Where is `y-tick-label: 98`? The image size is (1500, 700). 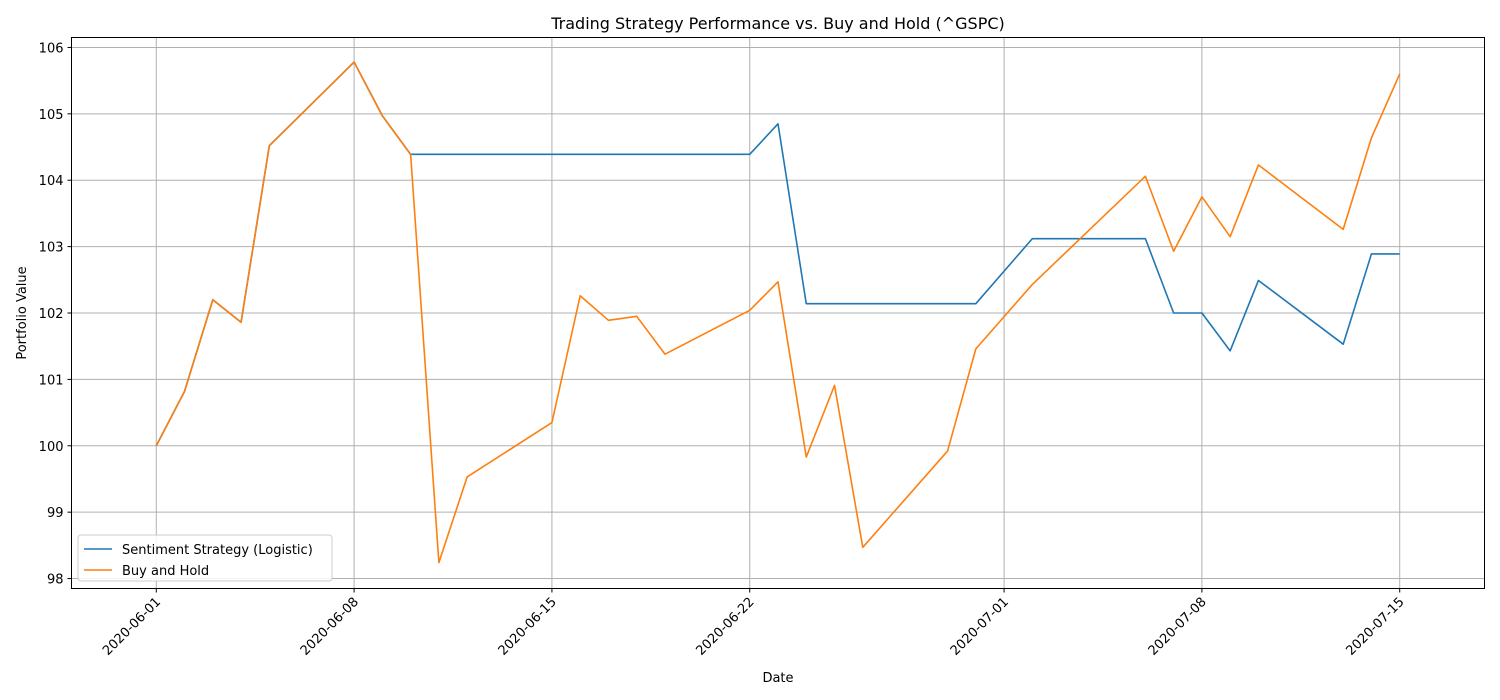
y-tick-label: 98 is located at coordinates (55, 580).